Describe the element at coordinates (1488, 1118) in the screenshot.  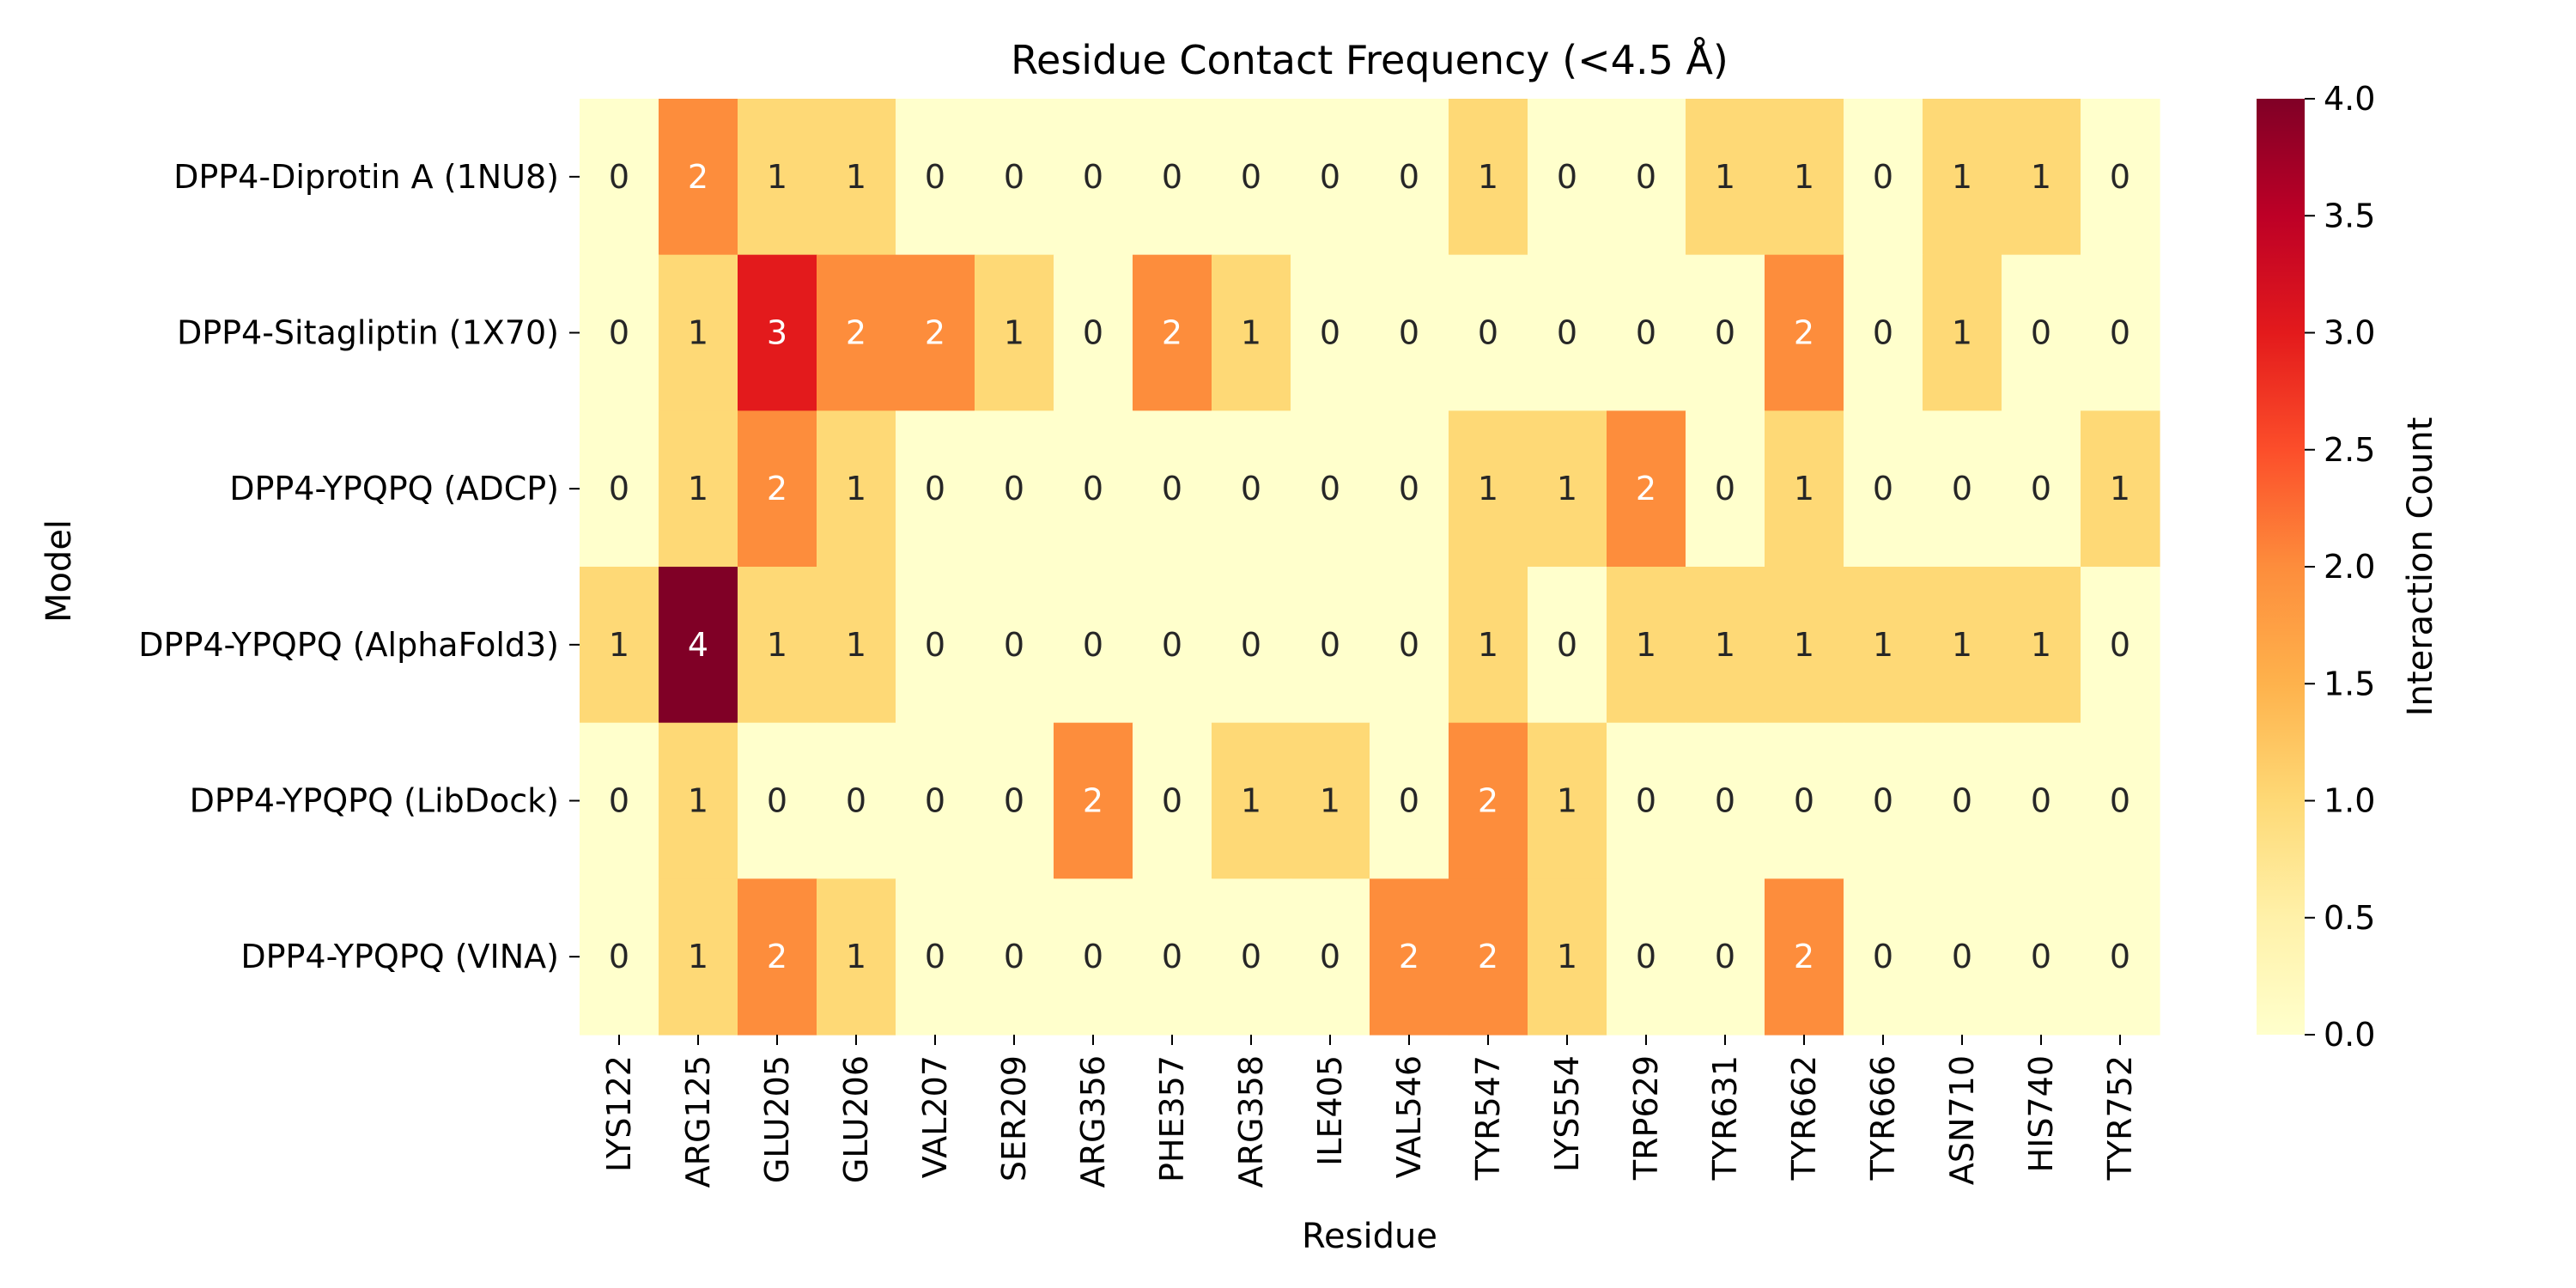
I see `x-tick-label: TYR547` at that location.